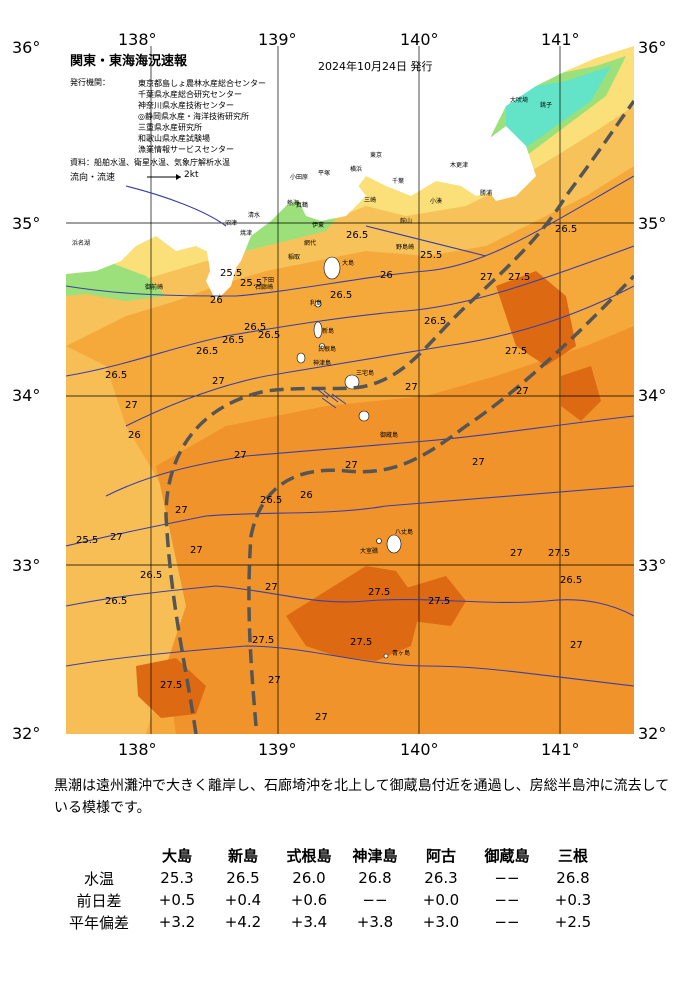 This screenshot has width=700, height=989. I want to click on island-mikurajima, so click(364, 416).